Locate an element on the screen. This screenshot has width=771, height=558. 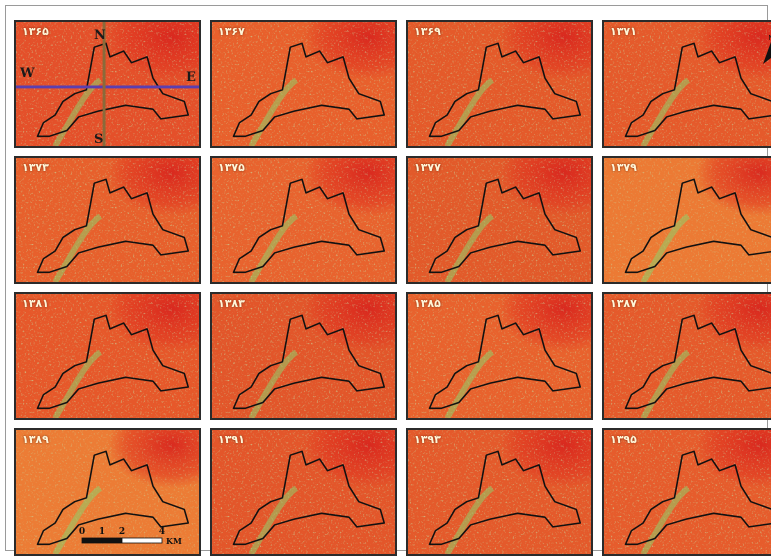
map-panel: ۱۳۹۳ is located at coordinates (499, 492).